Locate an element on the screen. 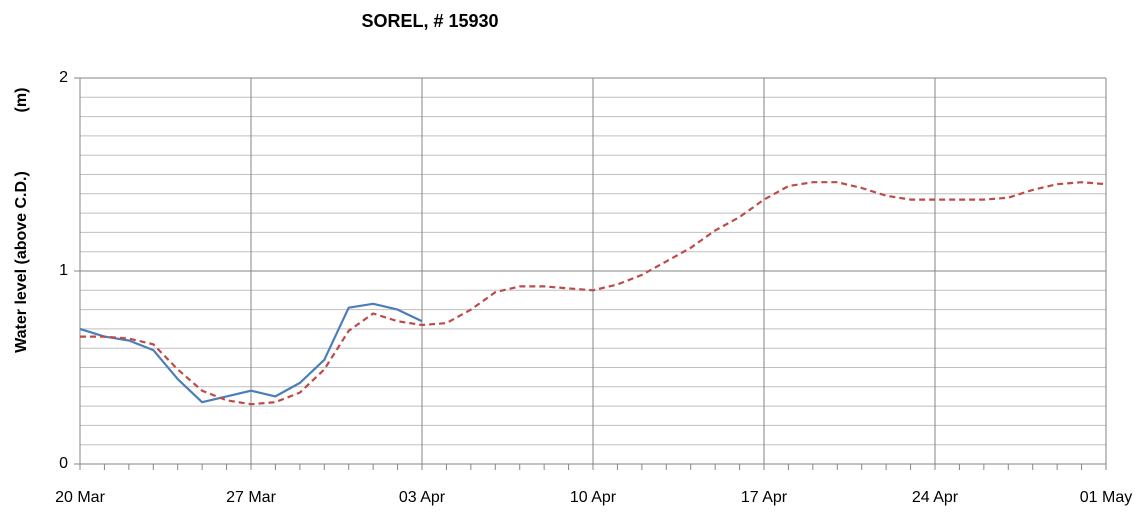 Image resolution: width=1147 pixels, height=517 pixels. series-line is located at coordinates (251, 353).